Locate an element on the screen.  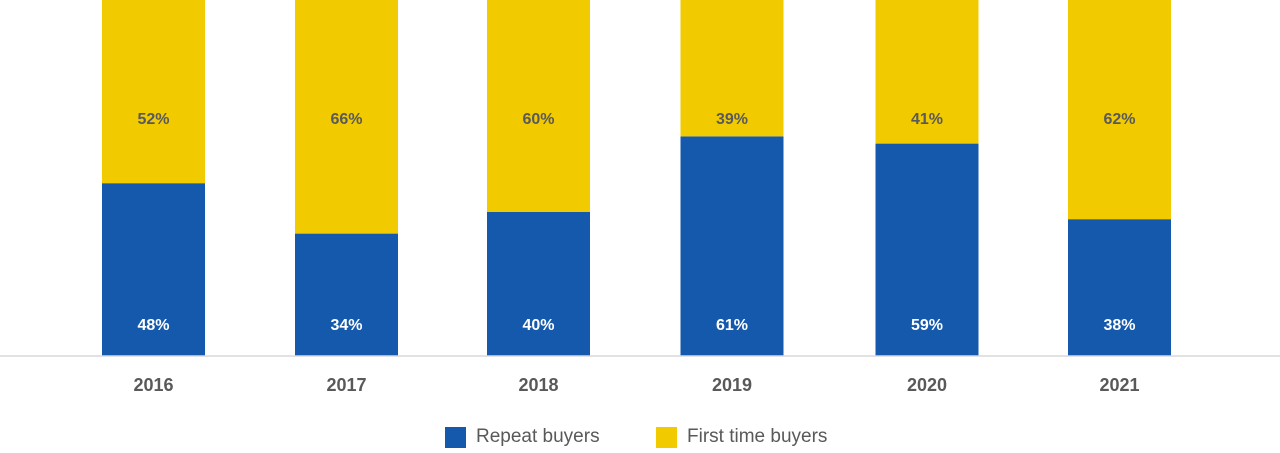
x-tick-label-2019: 2019 is located at coordinates (732, 385).